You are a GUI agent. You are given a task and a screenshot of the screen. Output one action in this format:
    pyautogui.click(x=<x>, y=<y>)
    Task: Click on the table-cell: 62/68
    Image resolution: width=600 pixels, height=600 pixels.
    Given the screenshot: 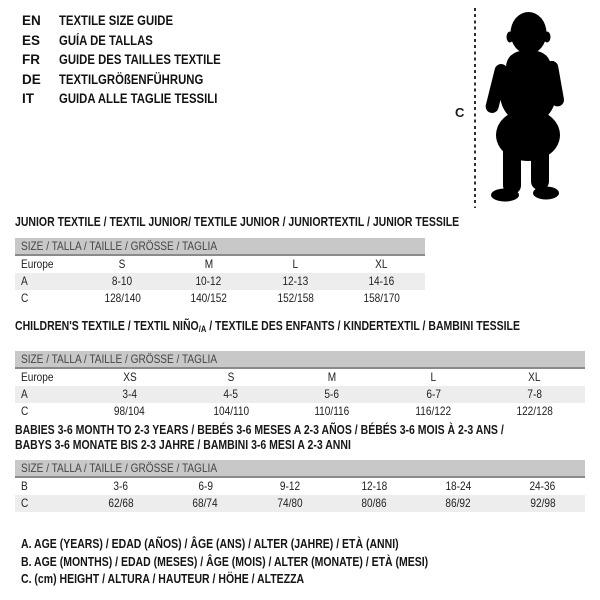 What is the action you would take?
    pyautogui.click(x=121, y=503)
    